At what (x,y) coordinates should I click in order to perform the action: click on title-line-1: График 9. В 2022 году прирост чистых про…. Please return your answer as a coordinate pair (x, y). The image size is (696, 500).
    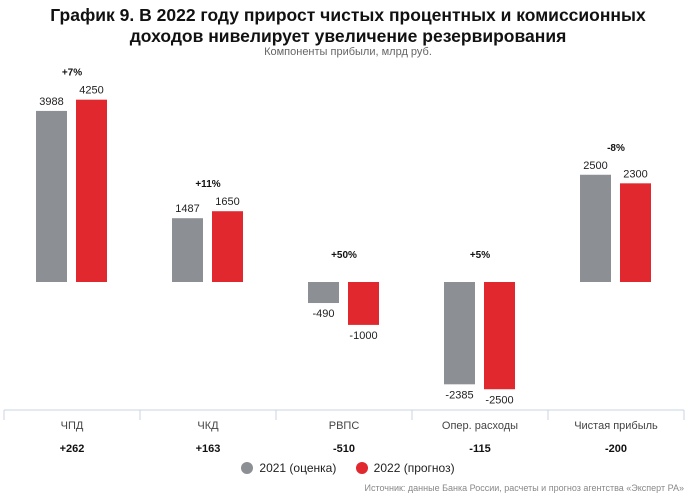
    Looking at the image, I should click on (348, 15).